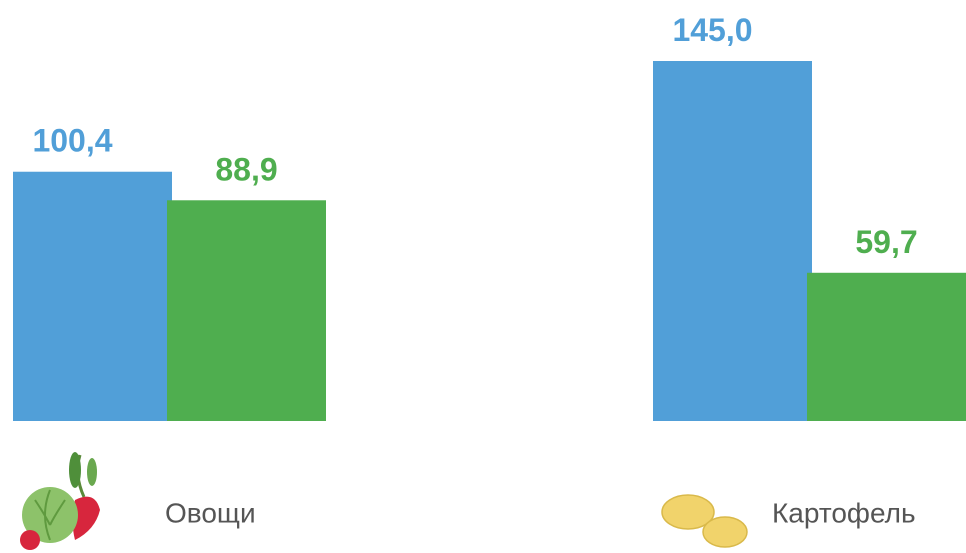  Describe the element at coordinates (704, 521) in the screenshot. I see `potato-icon` at that location.